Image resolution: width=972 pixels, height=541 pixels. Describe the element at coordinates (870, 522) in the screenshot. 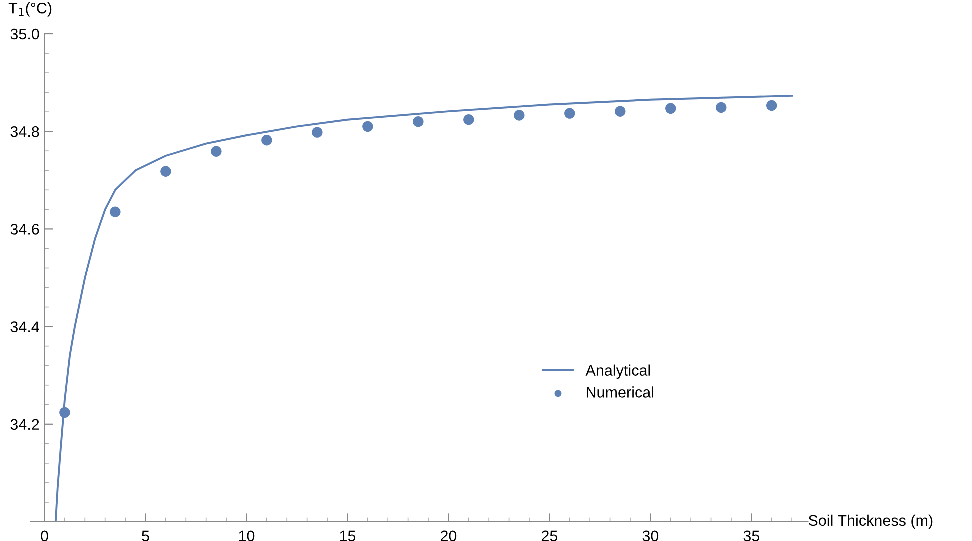

I see `x-axis-title: Soil Thickness (m)` at that location.